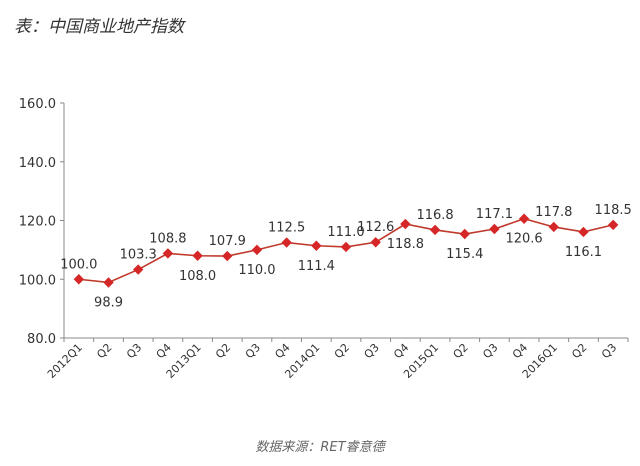  I want to click on data-label: 115.4, so click(464, 254).